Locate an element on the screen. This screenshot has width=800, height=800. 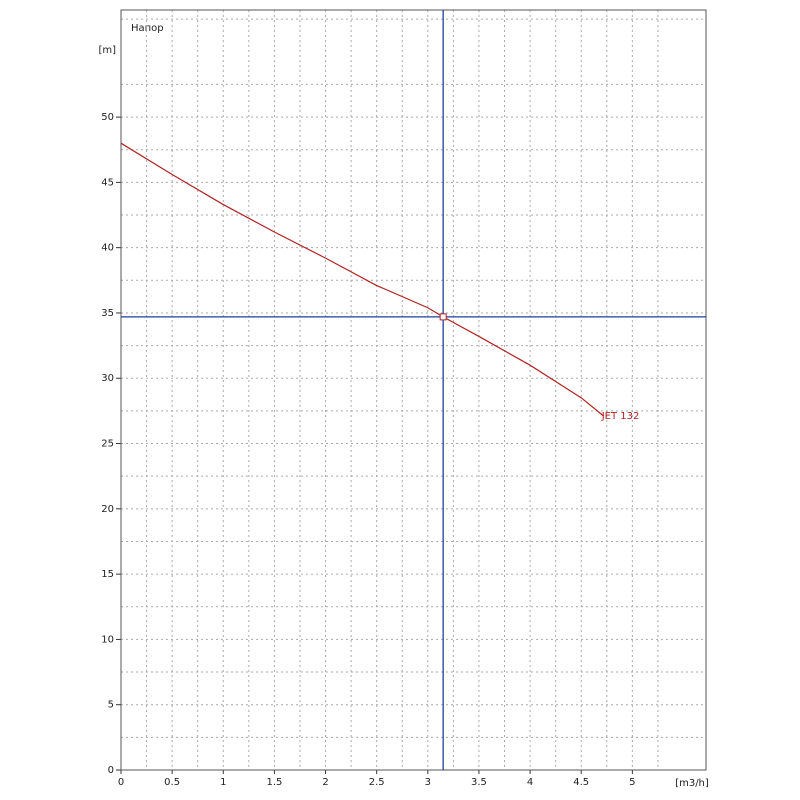
x-tick-label: 3 is located at coordinates (428, 782).